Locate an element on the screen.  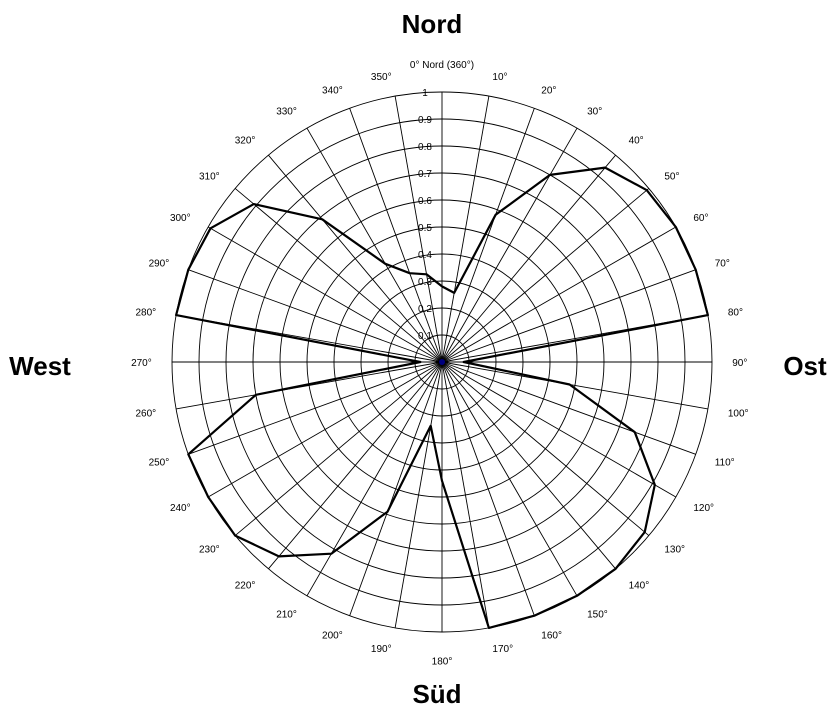
cardinal-west: West is located at coordinates (40, 366).